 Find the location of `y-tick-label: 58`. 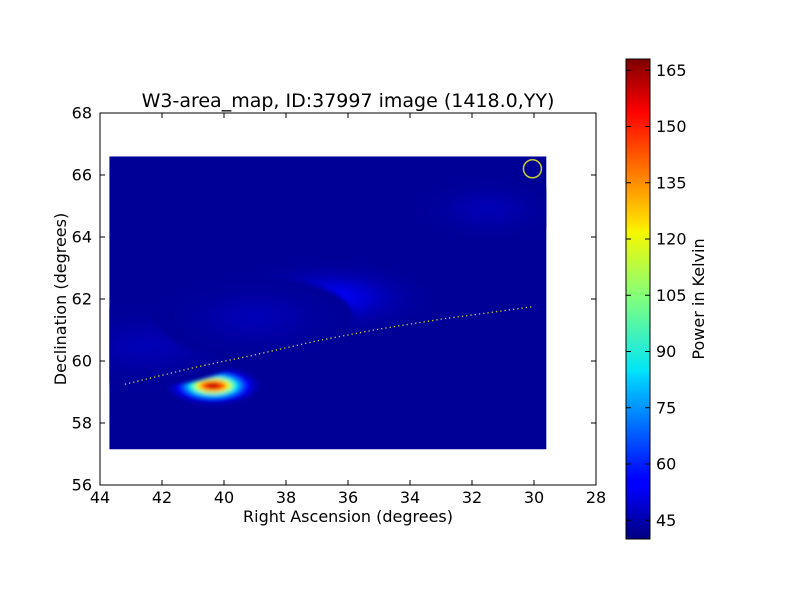

y-tick-label: 58 is located at coordinates (82, 423).